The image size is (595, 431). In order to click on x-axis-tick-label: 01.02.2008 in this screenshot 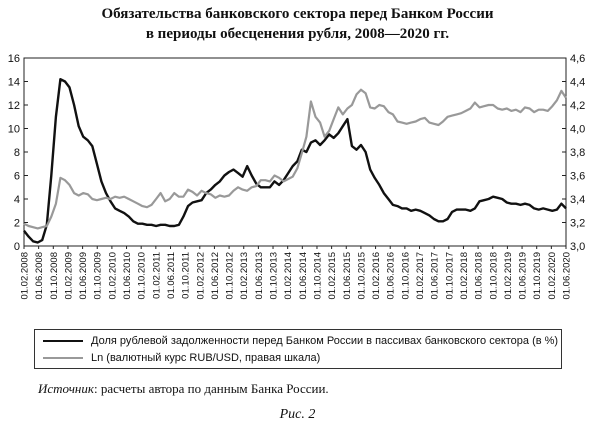, I will do `click(25, 276)`.